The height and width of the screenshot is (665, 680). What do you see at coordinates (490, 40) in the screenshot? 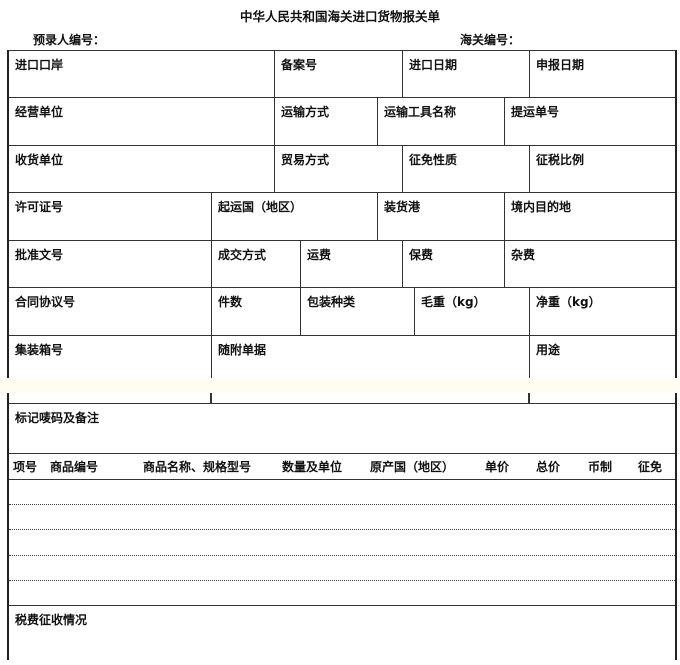
I see `customs-number-label: 海关编号：` at bounding box center [490, 40].